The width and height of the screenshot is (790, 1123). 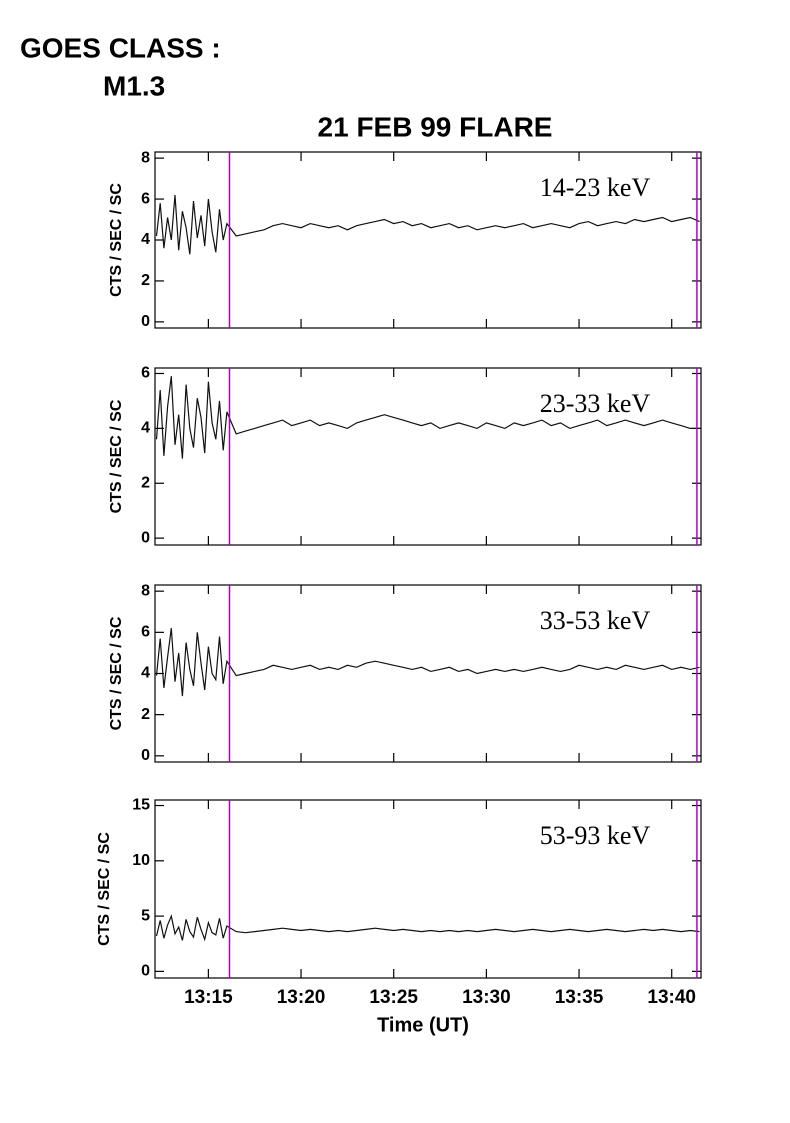 I want to click on x-tick-label: 13:40, so click(x=671, y=997).